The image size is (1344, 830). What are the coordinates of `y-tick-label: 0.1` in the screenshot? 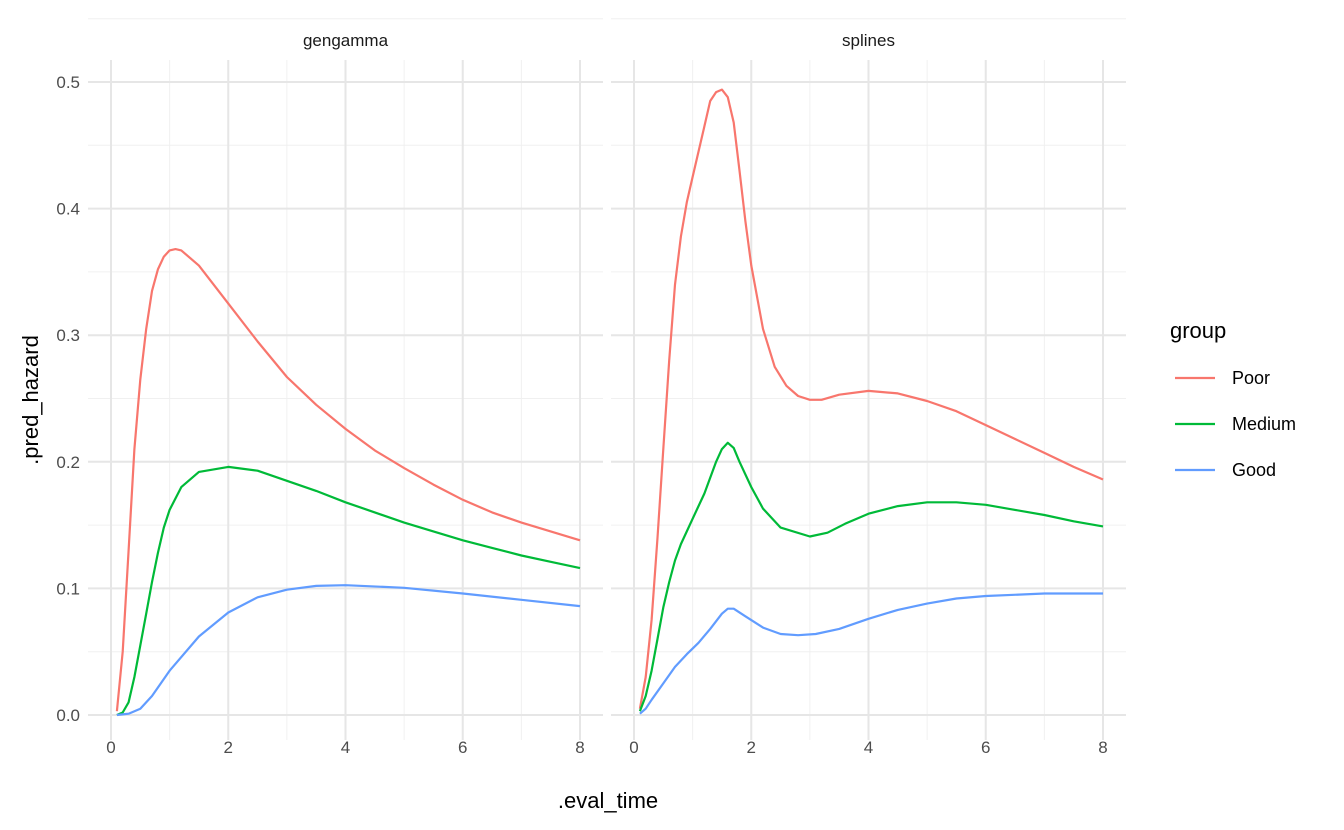 It's located at (68, 588).